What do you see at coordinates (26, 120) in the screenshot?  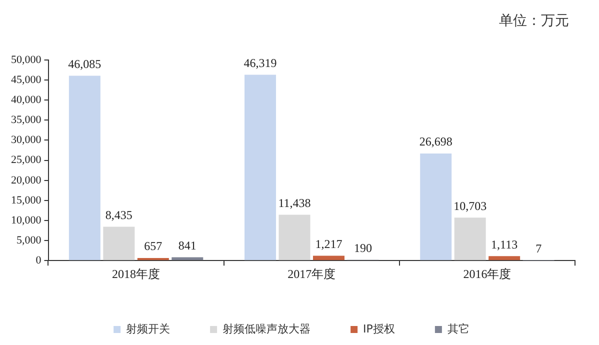 I see `y-tick-label: 35,000` at bounding box center [26, 120].